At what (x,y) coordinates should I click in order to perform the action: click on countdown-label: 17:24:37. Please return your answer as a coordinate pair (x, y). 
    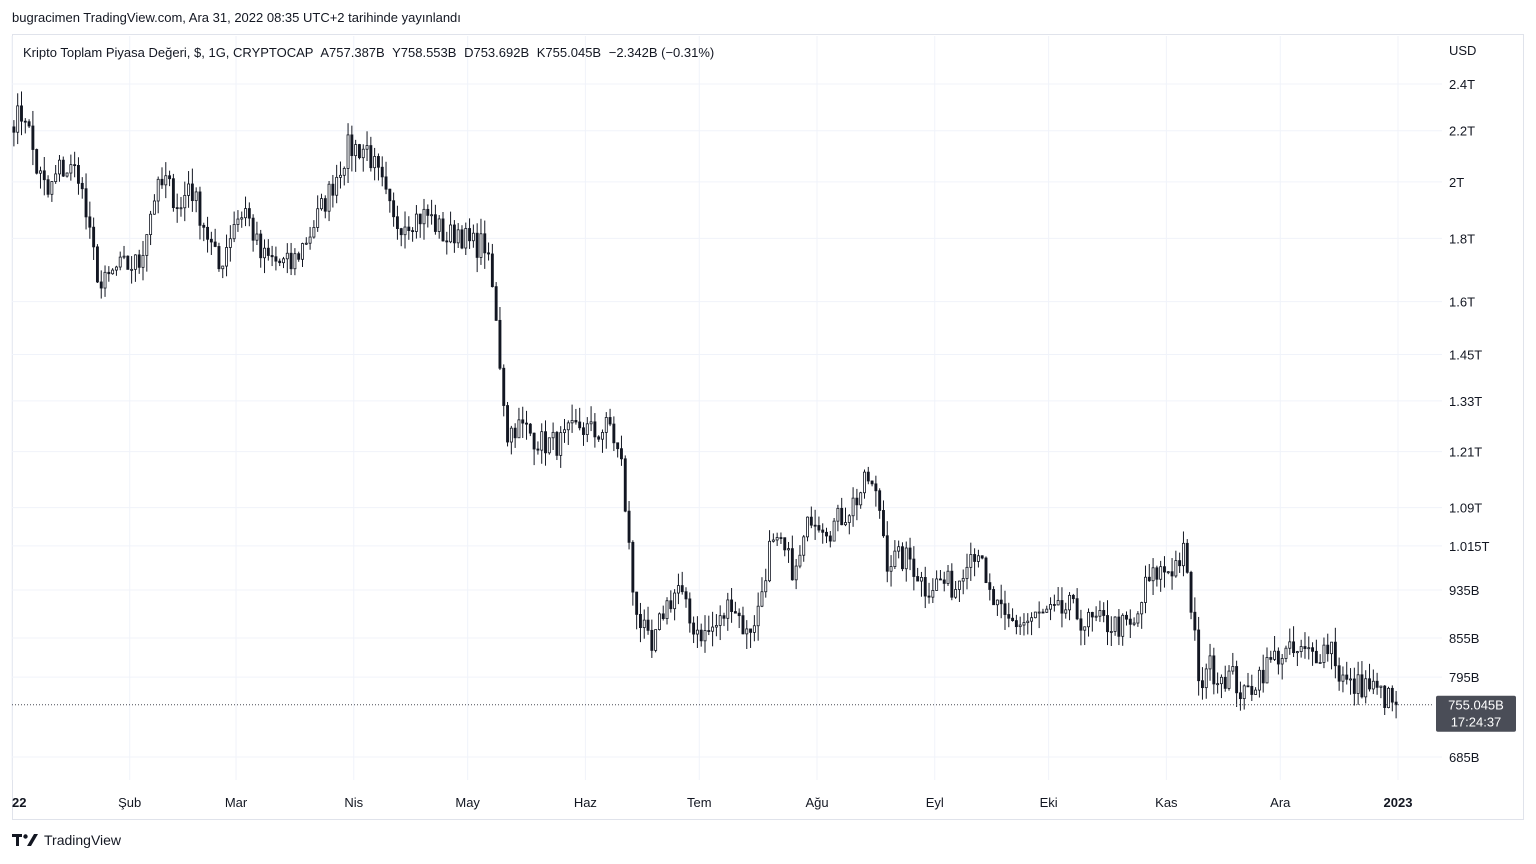
    Looking at the image, I should click on (1476, 722).